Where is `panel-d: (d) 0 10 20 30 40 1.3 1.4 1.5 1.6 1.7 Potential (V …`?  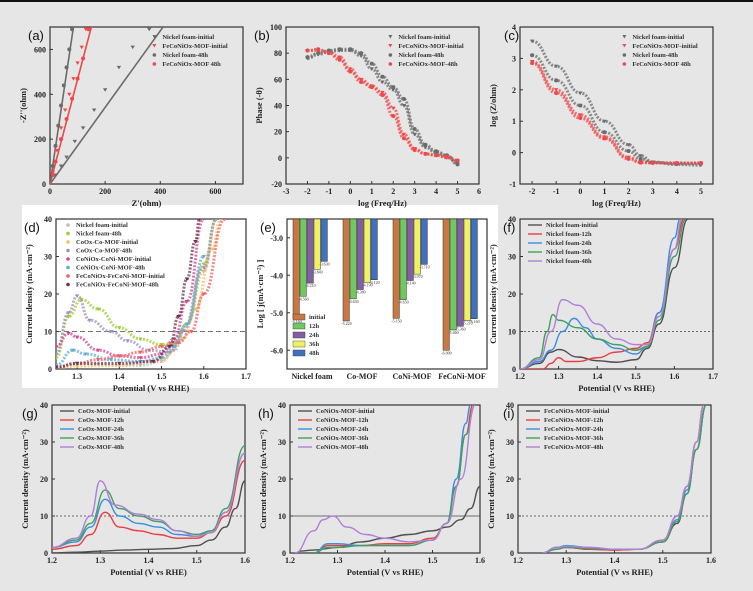 panel-d: (d) 0 10 20 30 40 1.3 1.4 1.5 1.6 1.7 Potential (V … is located at coordinates (137, 304).